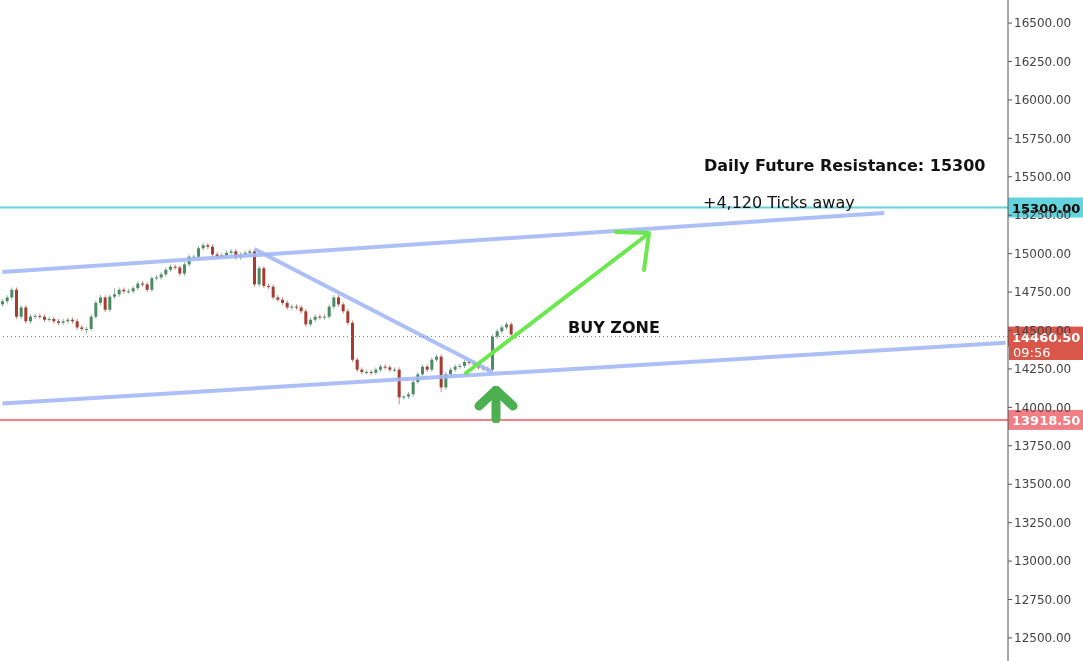 The image size is (1083, 661). Describe the element at coordinates (1043, 100) in the screenshot. I see `y-tick-label: 16000.00` at that location.